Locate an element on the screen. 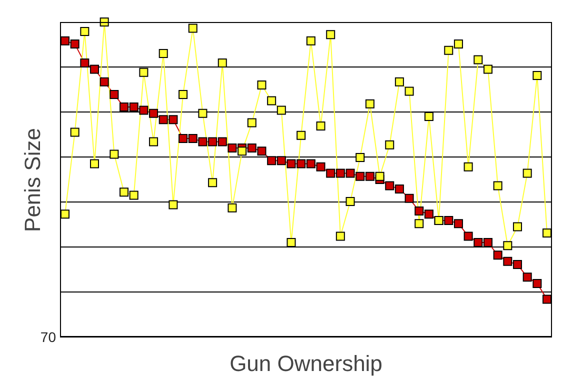 The width and height of the screenshot is (567, 387). text: 70 is located at coordinates (48, 337).